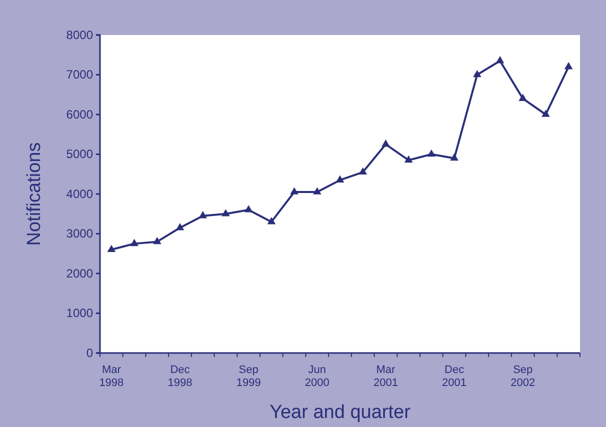  What do you see at coordinates (80, 35) in the screenshot?
I see `y-tick-label: 8000` at bounding box center [80, 35].